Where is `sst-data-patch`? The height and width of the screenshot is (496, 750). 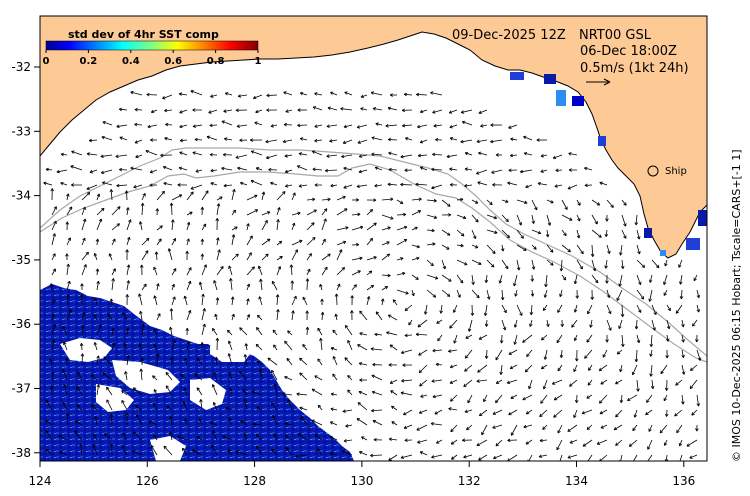
sst-data-patch is located at coordinates (197, 372).